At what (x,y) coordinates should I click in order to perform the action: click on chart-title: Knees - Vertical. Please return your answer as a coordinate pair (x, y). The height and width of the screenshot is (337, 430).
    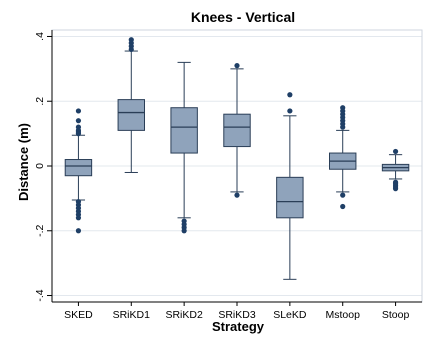
    Looking at the image, I should click on (243, 17).